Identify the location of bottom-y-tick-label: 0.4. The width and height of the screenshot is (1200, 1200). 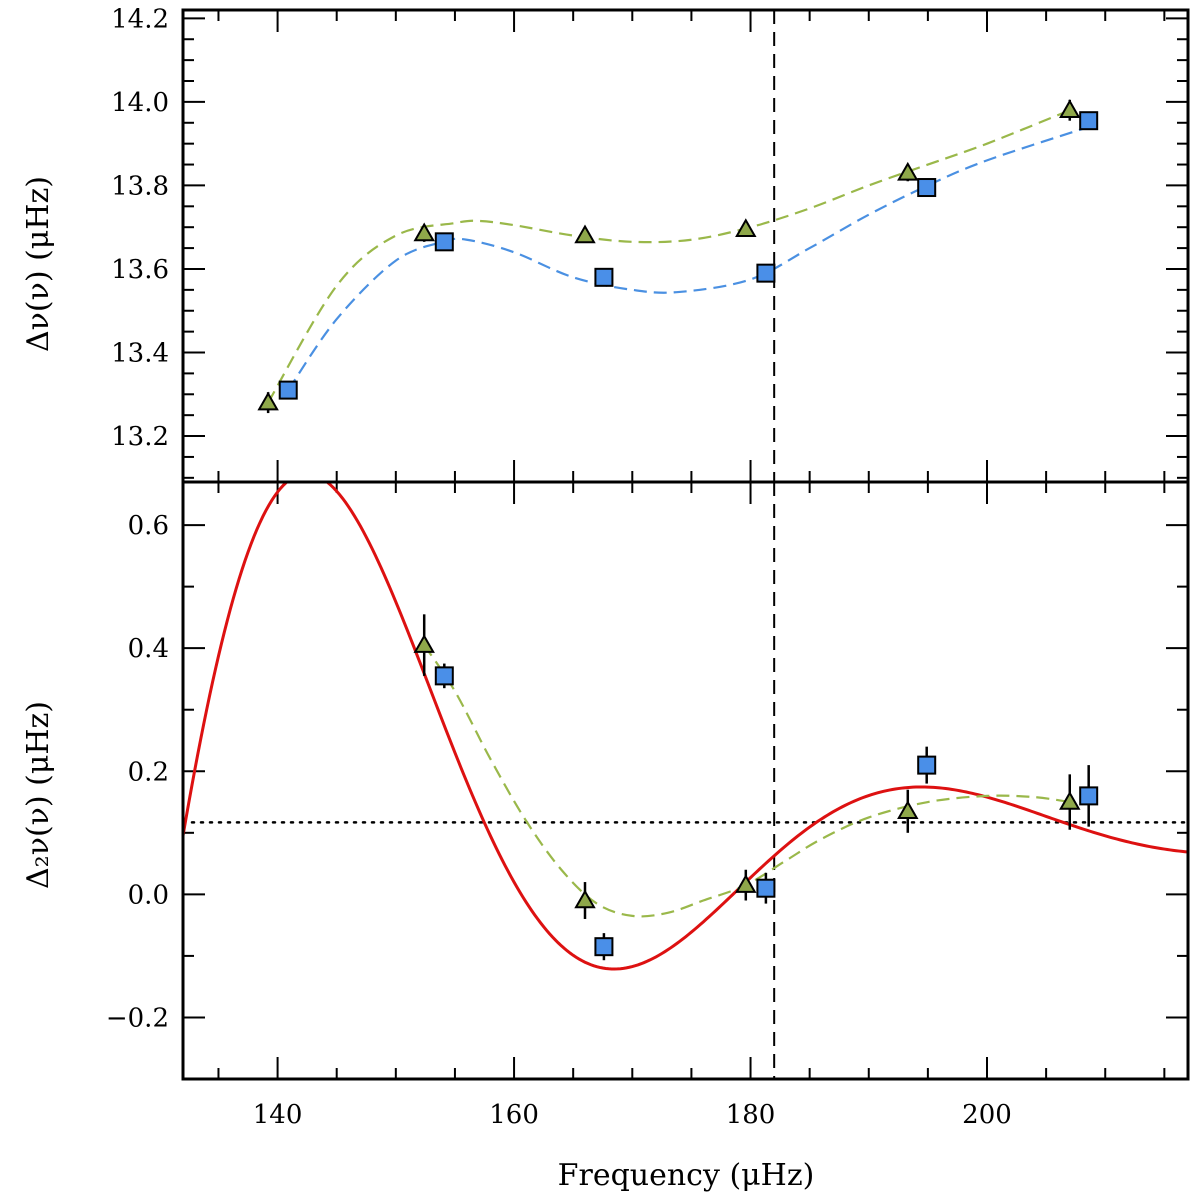
(148, 649).